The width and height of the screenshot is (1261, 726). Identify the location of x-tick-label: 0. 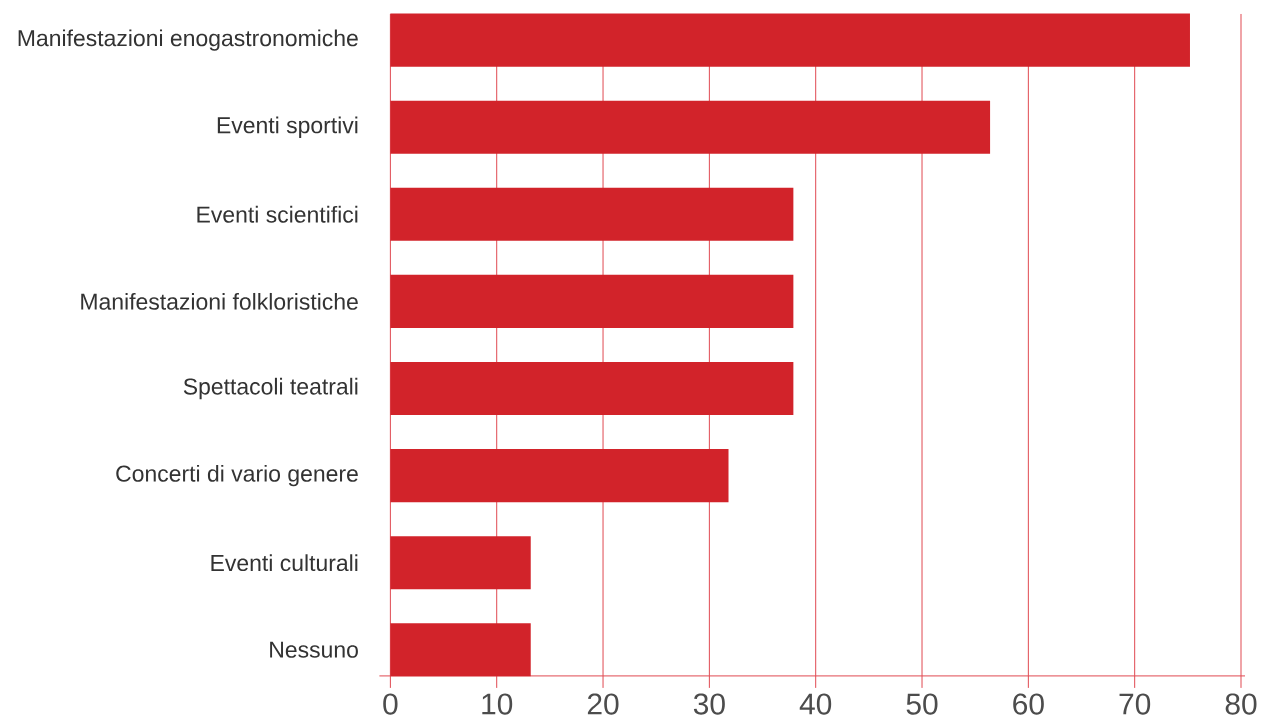
(390, 704).